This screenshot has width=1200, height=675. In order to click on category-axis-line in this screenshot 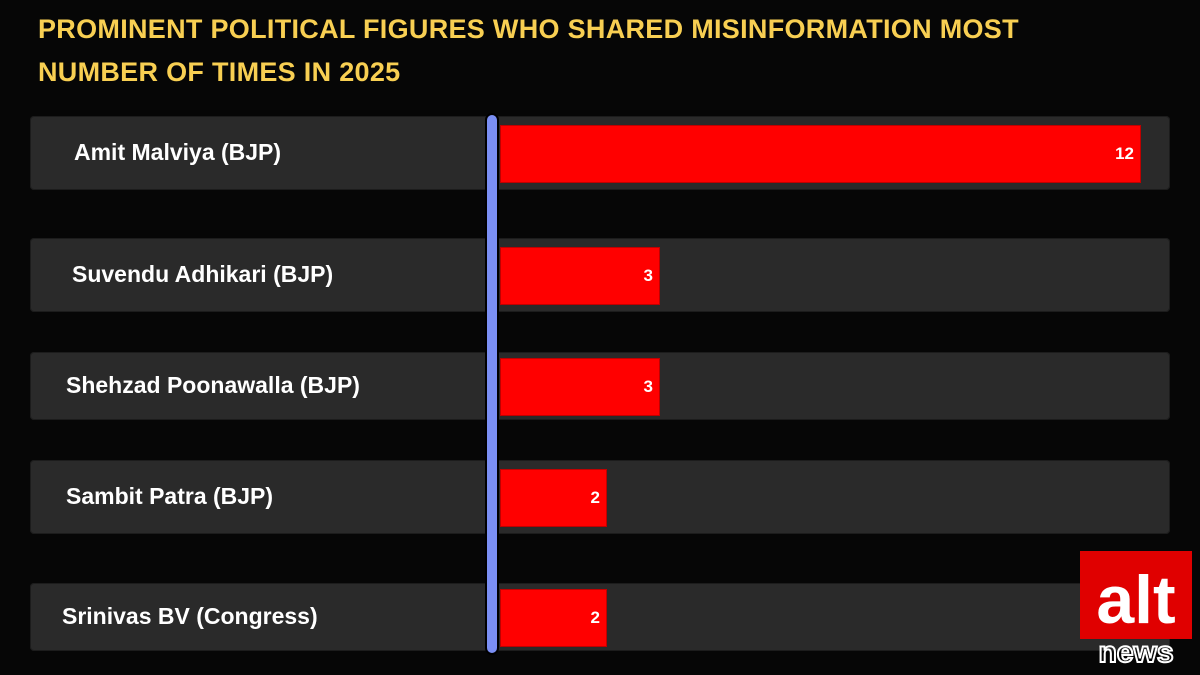, I will do `click(492, 384)`.